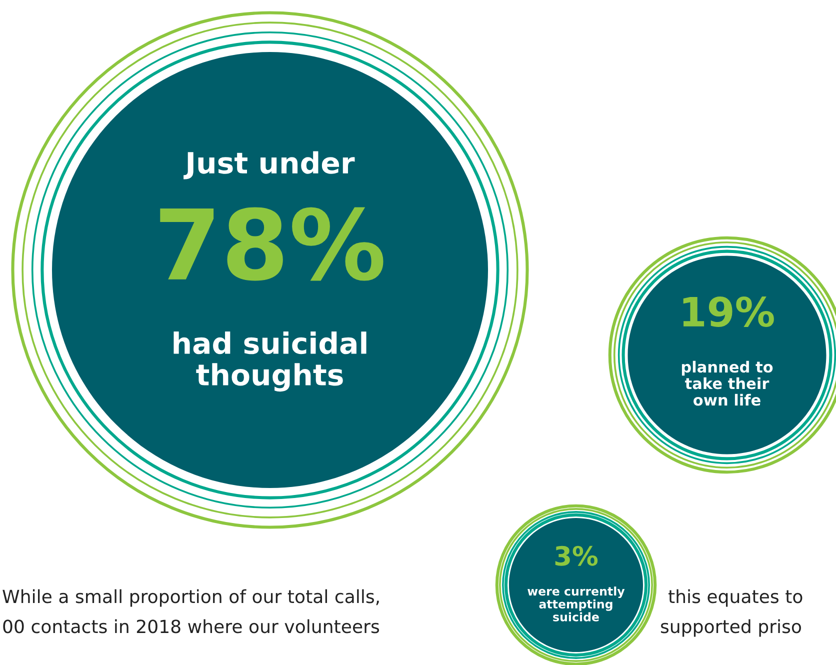  Describe the element at coordinates (735, 598) in the screenshot. I see `text: this equates to` at that location.